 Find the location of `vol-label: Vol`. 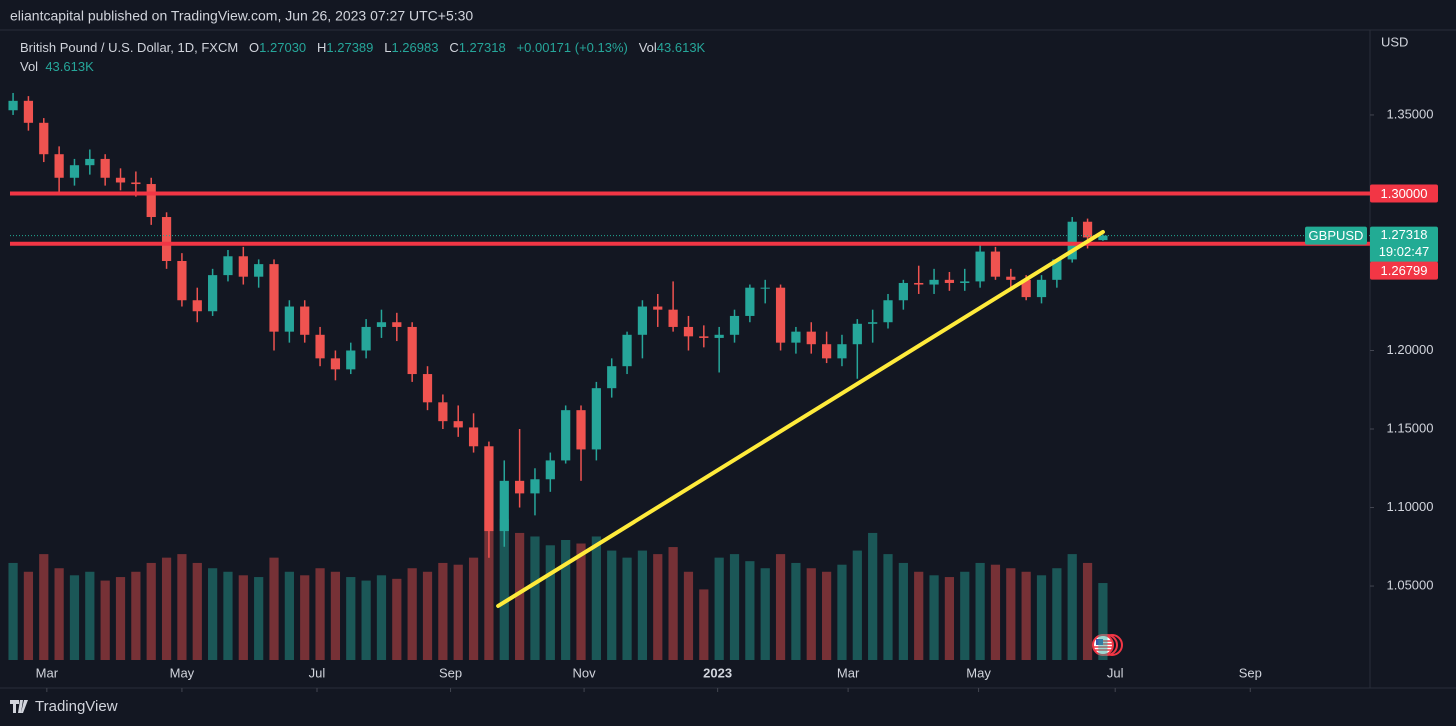

vol-label: Vol is located at coordinates (647, 47).